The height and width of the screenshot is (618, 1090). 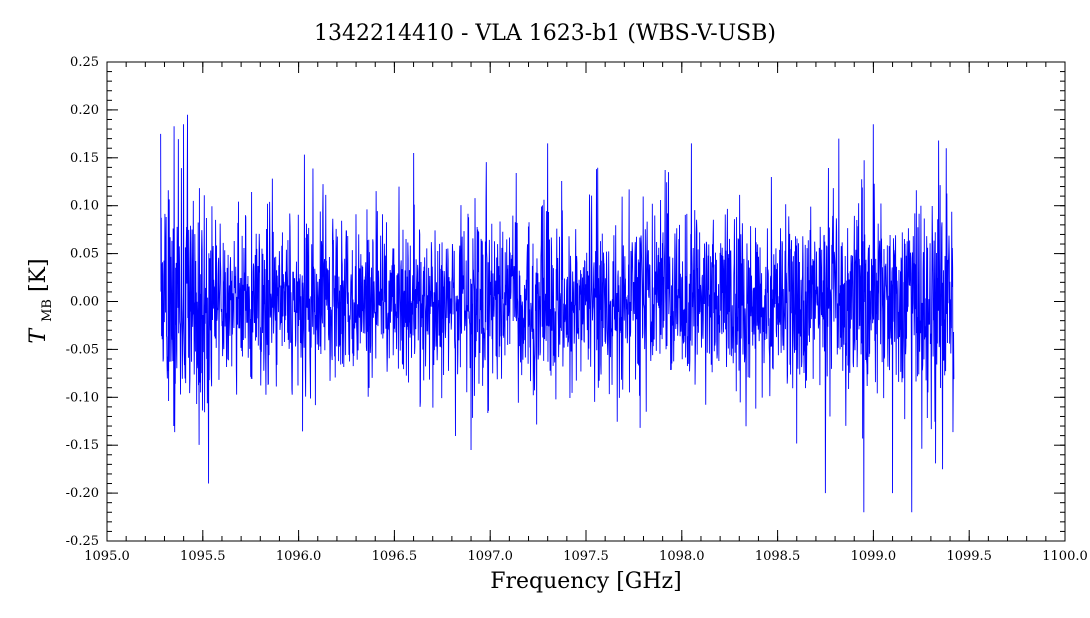 What do you see at coordinates (84, 206) in the screenshot?
I see `y-tick-label: 0.10` at bounding box center [84, 206].